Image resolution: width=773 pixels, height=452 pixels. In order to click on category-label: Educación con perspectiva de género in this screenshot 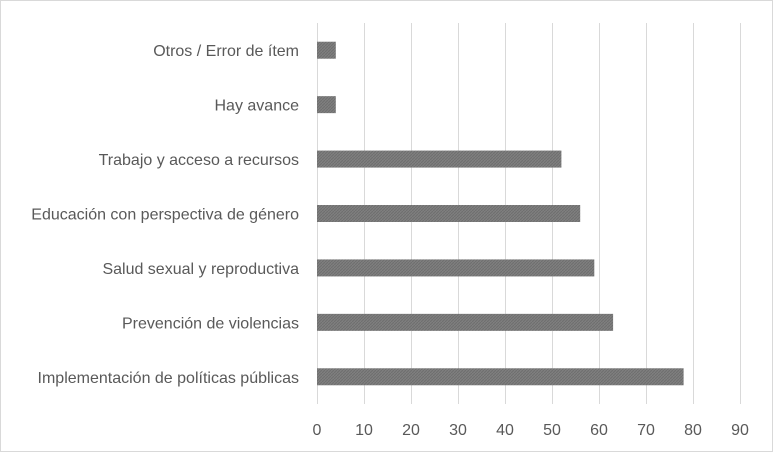, I will do `click(165, 215)`.